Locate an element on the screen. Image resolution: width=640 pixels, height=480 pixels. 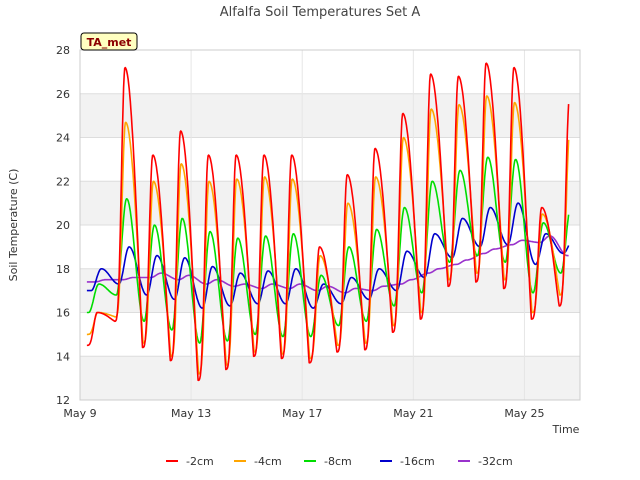
x-axis-label: Time is located at coordinates (566, 429).